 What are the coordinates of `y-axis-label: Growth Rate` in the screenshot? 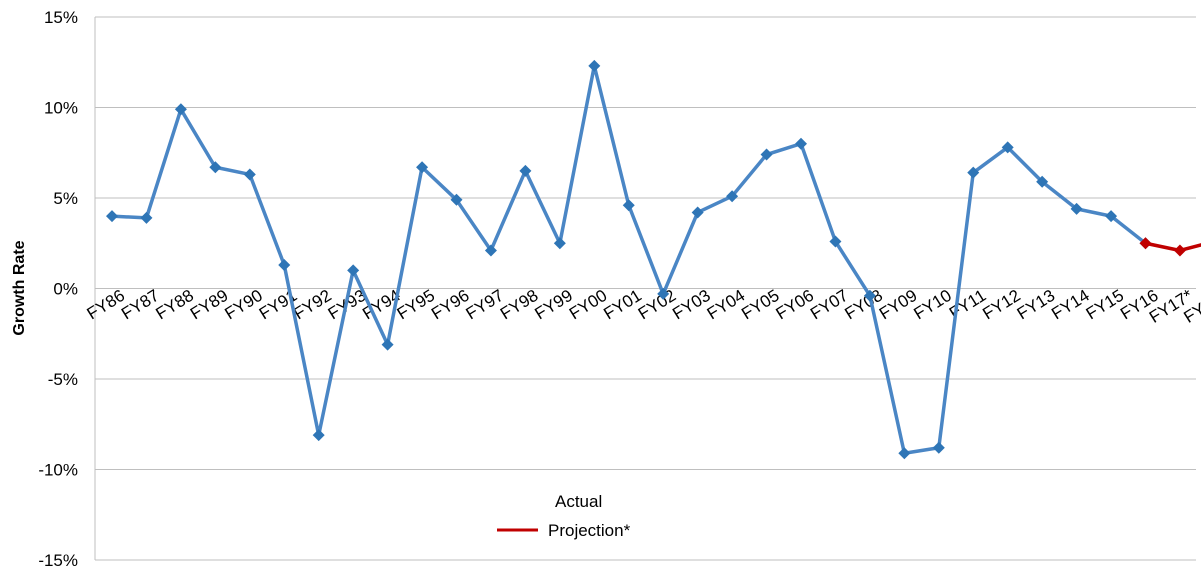 It's located at (19, 287).